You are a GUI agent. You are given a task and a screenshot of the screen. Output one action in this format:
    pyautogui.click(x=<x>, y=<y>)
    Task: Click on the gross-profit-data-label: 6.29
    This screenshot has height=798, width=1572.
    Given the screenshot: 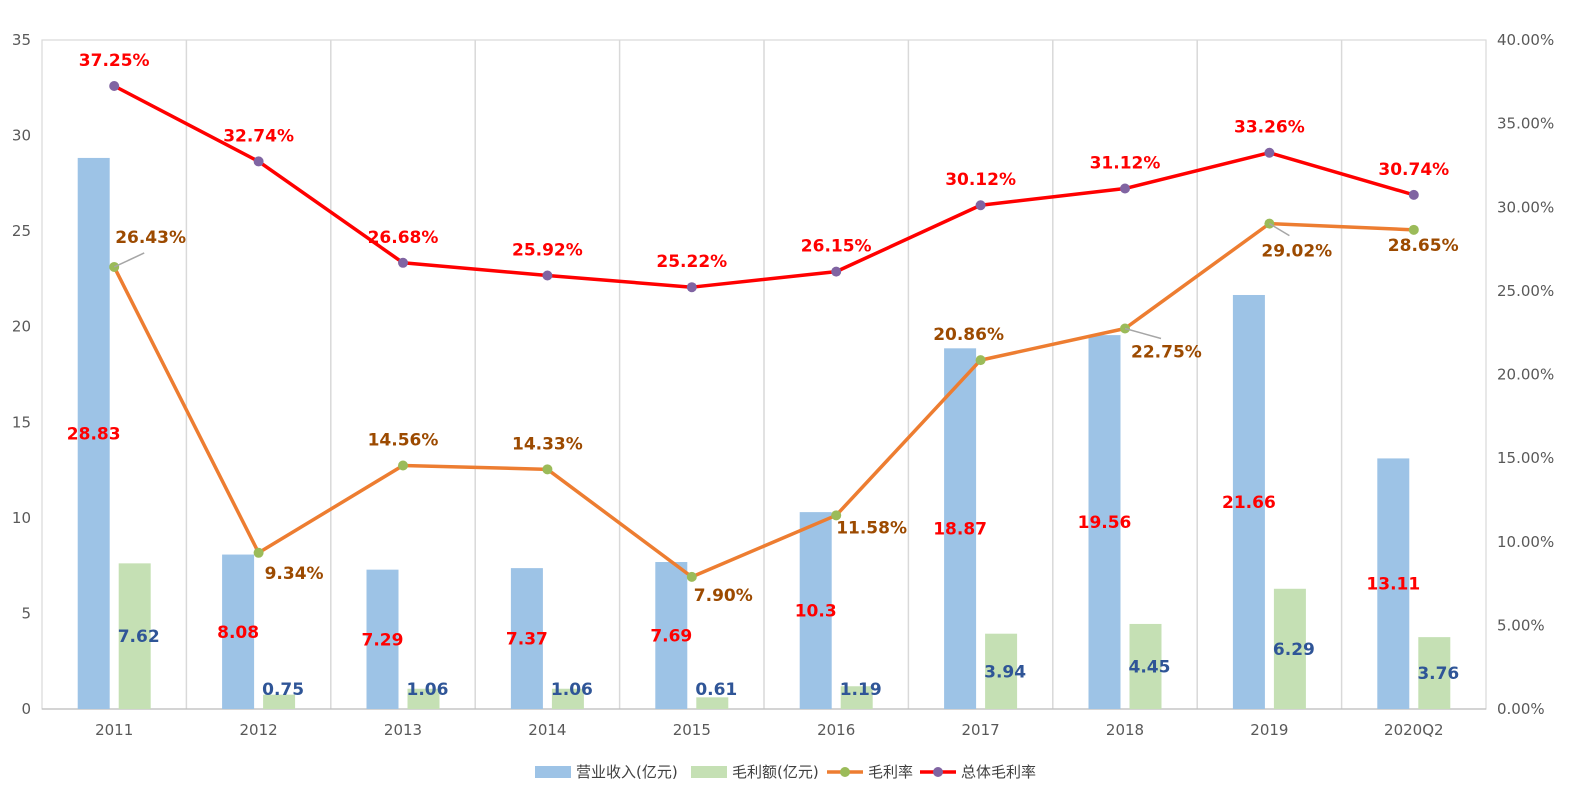 What is the action you would take?
    pyautogui.click(x=1294, y=650)
    